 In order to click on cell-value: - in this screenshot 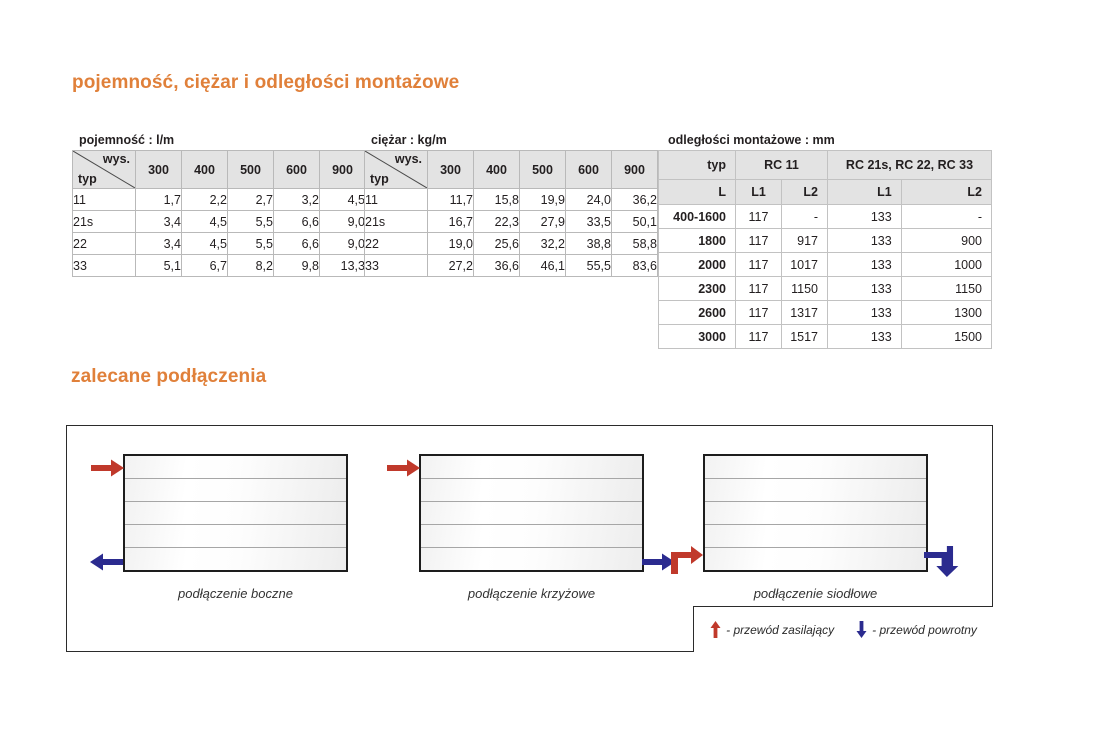, I will do `click(946, 216)`.